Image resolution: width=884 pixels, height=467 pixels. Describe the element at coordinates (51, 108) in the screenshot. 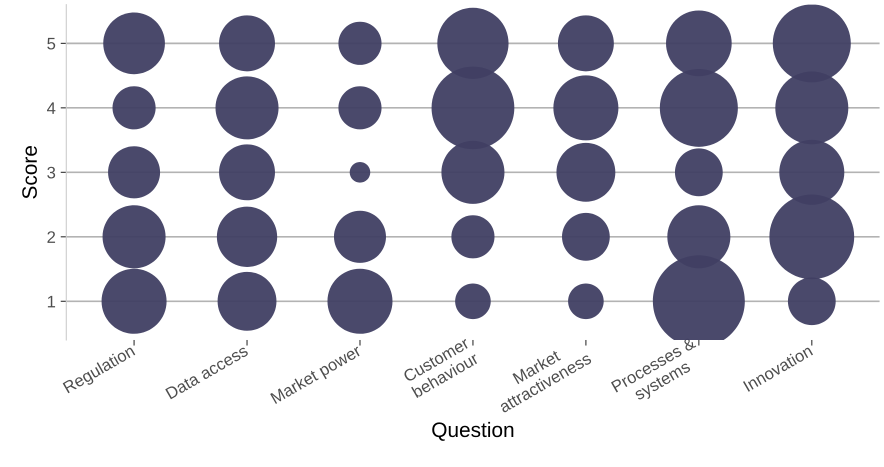

I see `y-tick-label: 4` at that location.